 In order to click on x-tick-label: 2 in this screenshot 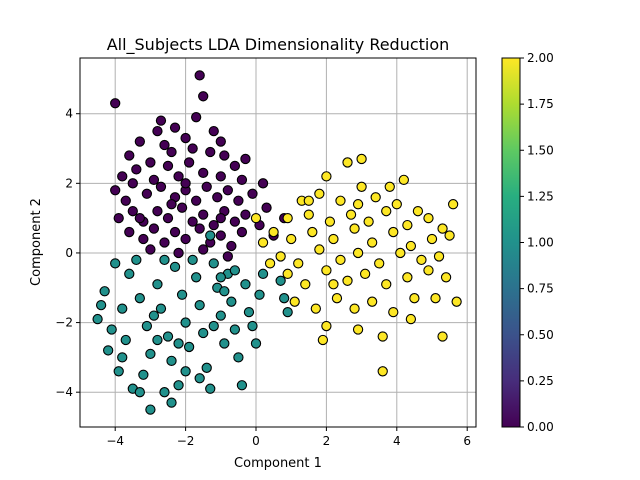, I will do `click(327, 441)`.